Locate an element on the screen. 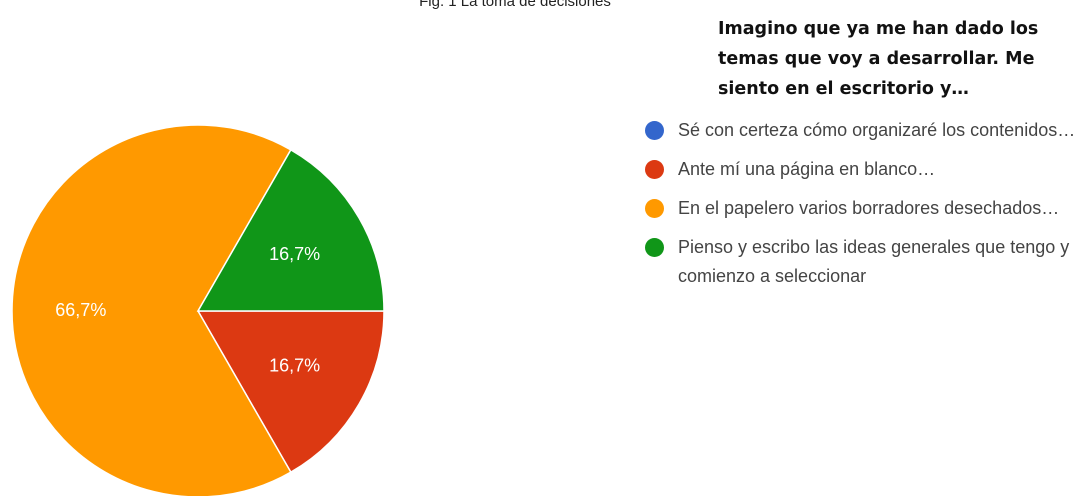  chart-title: Fig. 1 La toma de decisiones is located at coordinates (515, 5).